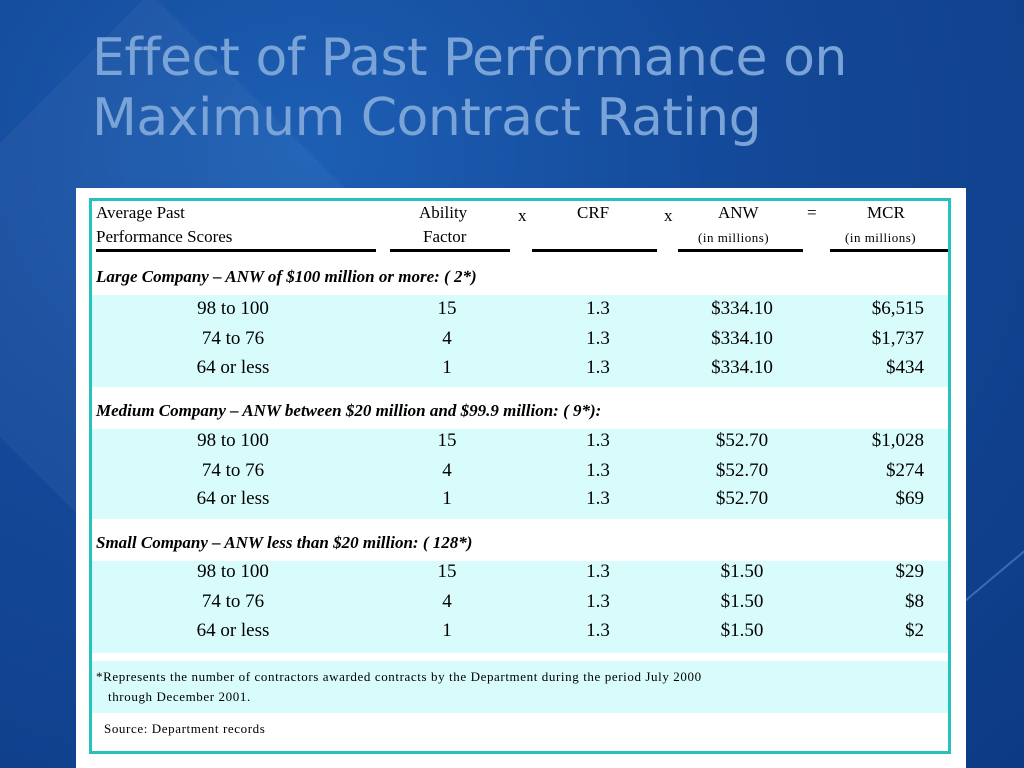  Describe the element at coordinates (740, 250) in the screenshot. I see `header-underline-anw` at that location.